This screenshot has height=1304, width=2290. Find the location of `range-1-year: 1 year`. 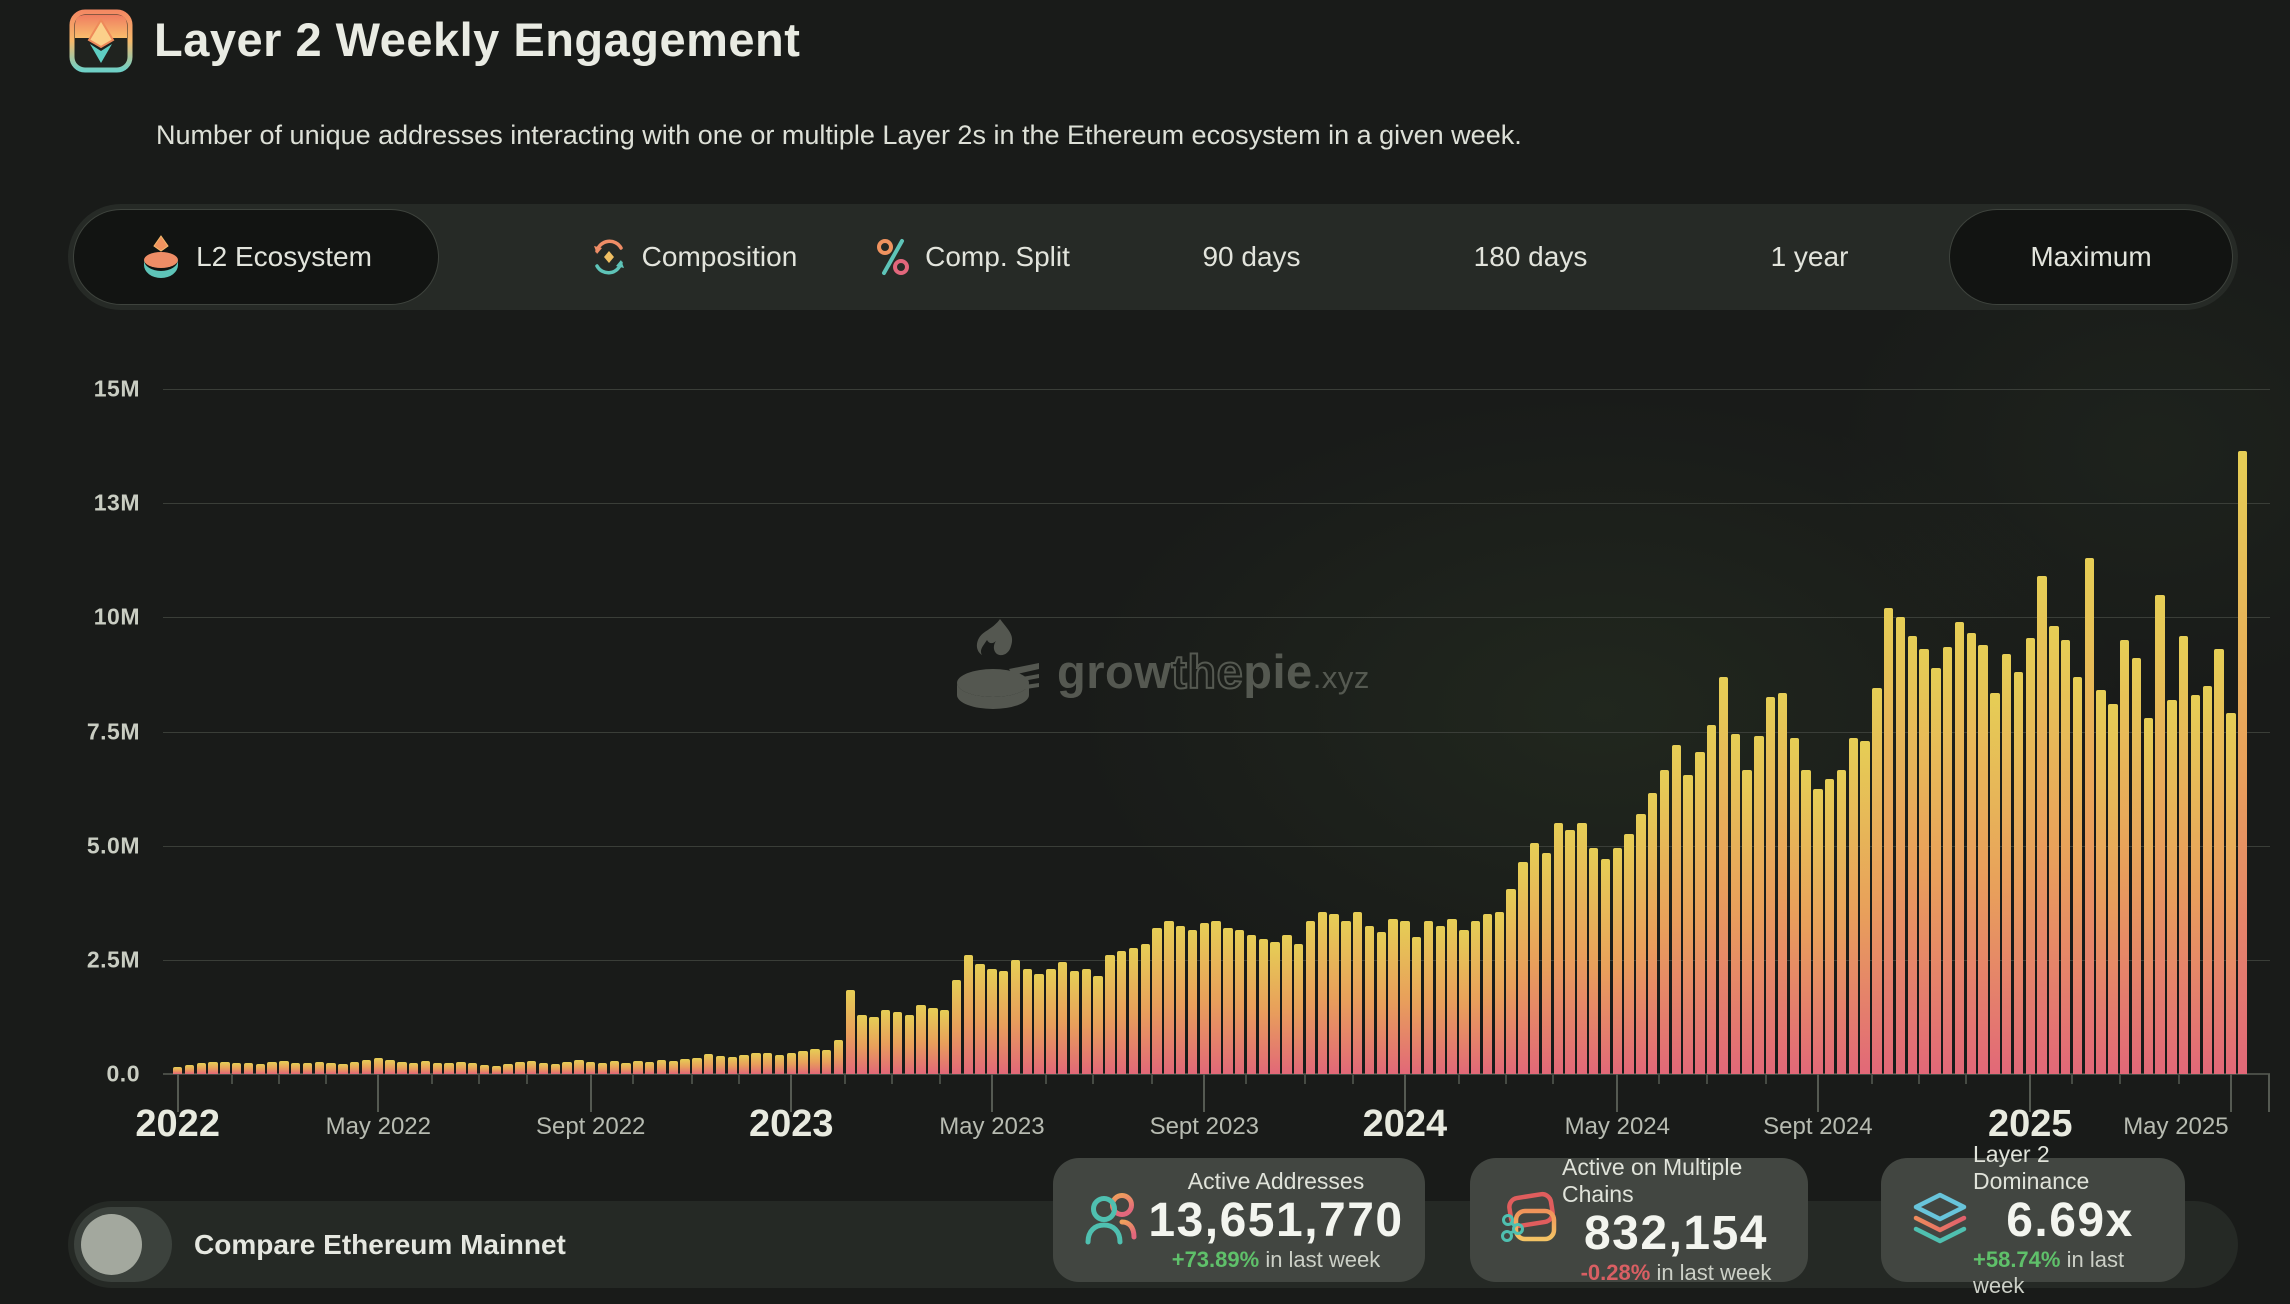

range-1-year: 1 year is located at coordinates (1809, 257).